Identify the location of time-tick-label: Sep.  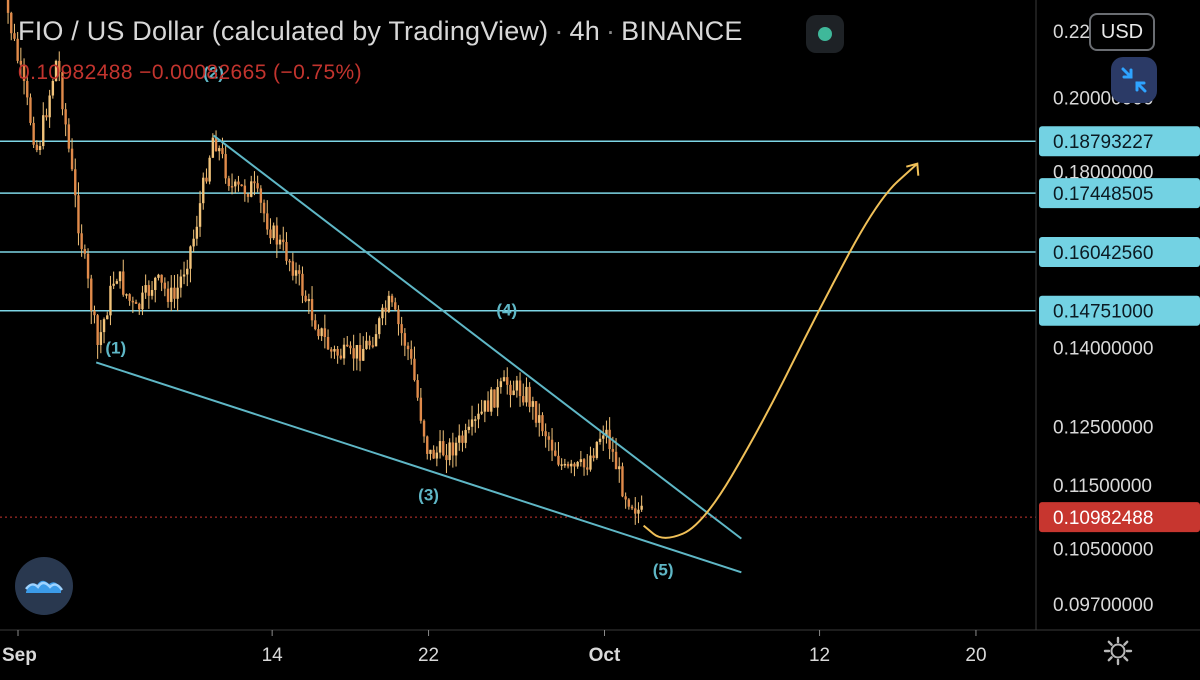
(19, 655).